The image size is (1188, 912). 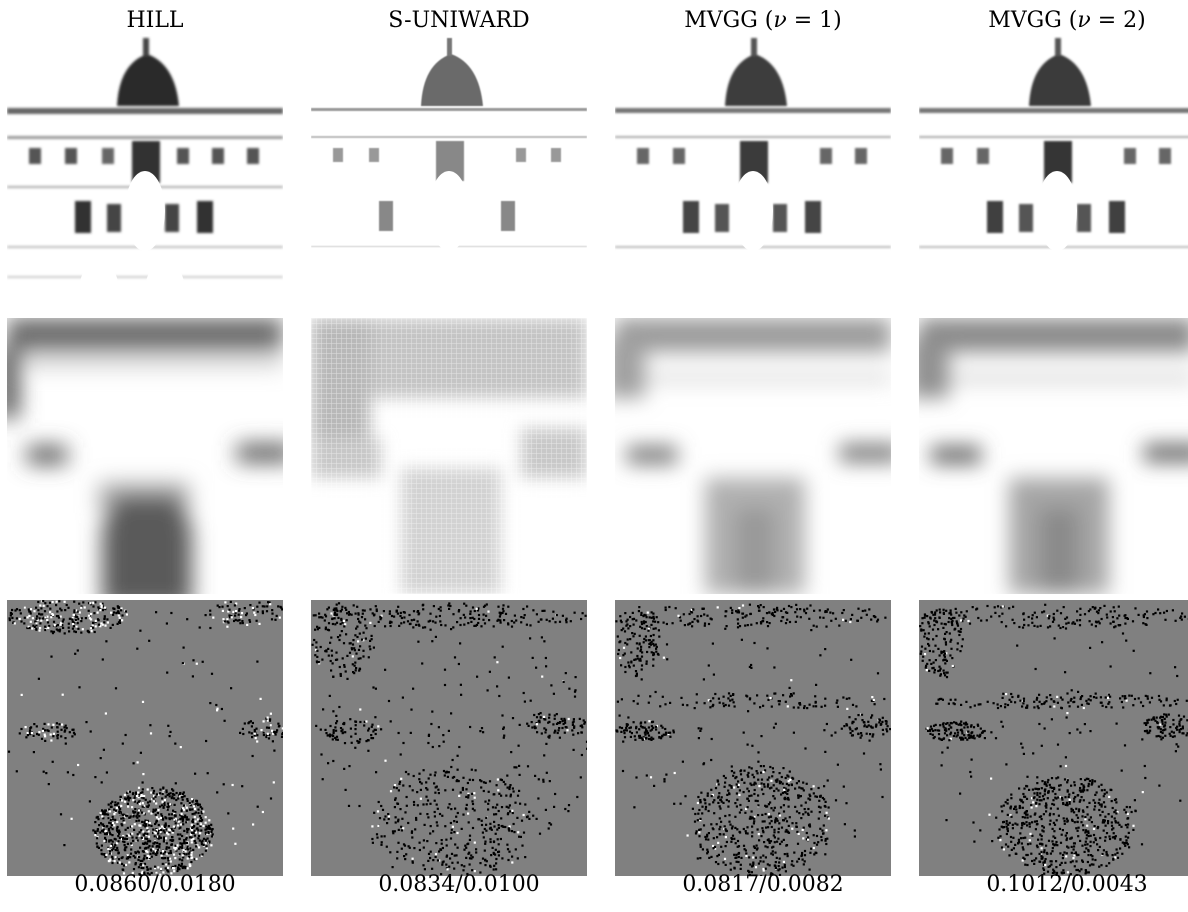 What do you see at coordinates (145, 174) in the screenshot?
I see `cost-map-hill` at bounding box center [145, 174].